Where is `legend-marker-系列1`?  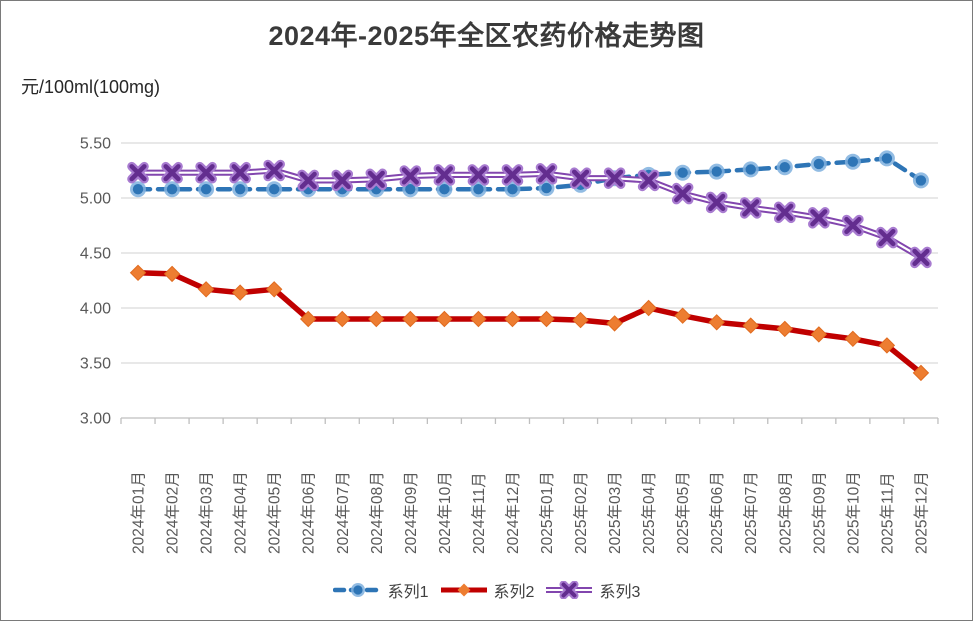 legend-marker-系列1 is located at coordinates (357, 590).